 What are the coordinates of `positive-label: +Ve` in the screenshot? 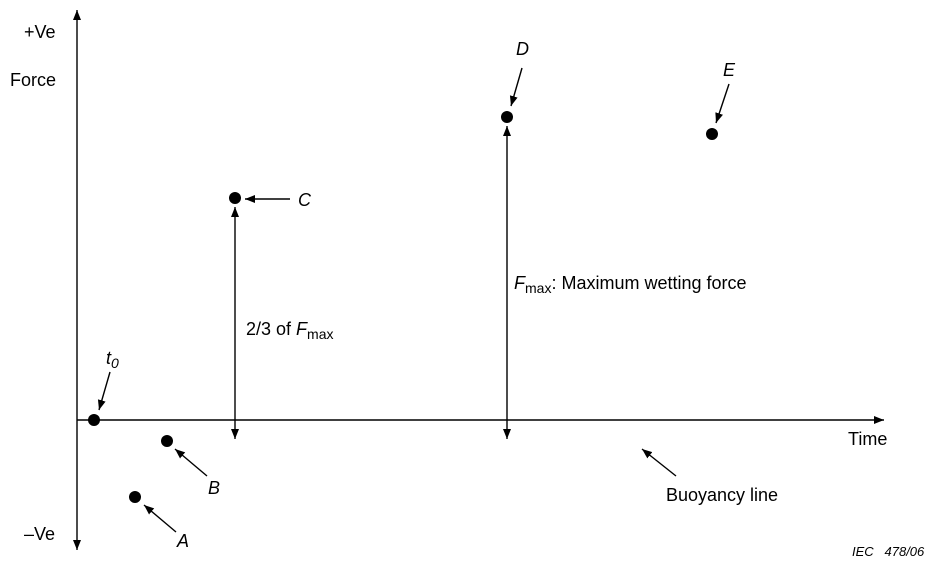 It's located at (40, 32).